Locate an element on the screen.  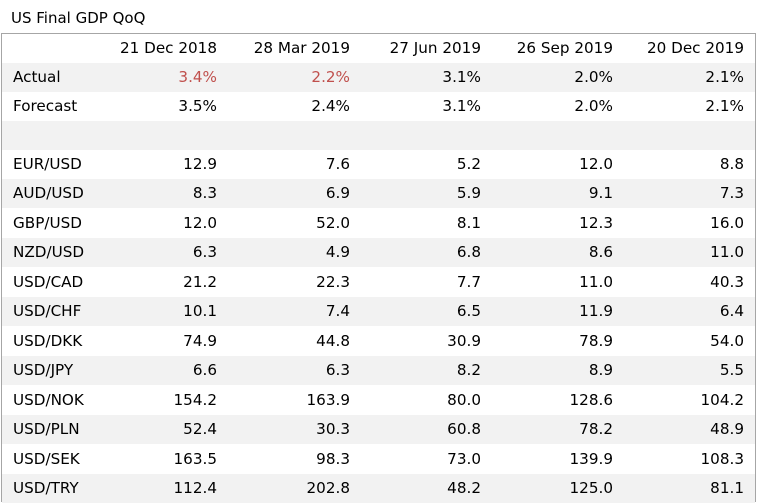
table-row: EUR/USD 12.9 7.6 5.2 12.0 8.8 is located at coordinates (378, 164).